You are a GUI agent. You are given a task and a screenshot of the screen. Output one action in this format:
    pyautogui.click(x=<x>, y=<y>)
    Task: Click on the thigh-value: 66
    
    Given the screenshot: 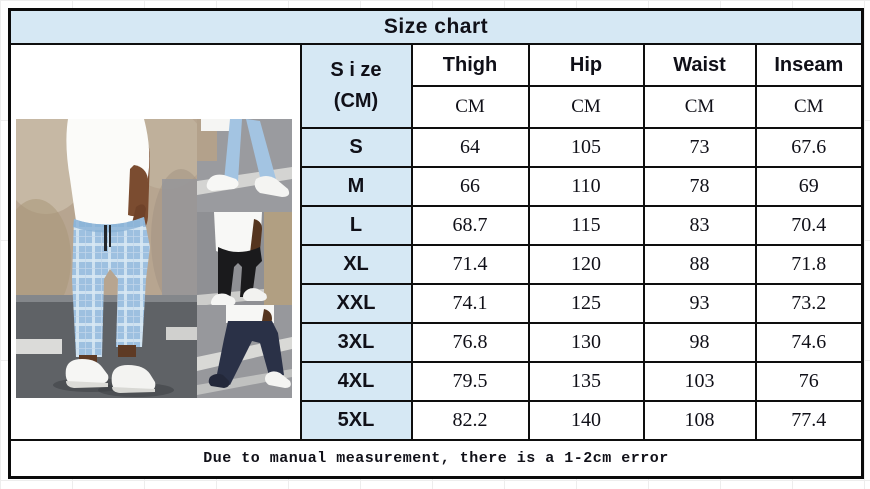 What is the action you would take?
    pyautogui.click(x=470, y=186)
    